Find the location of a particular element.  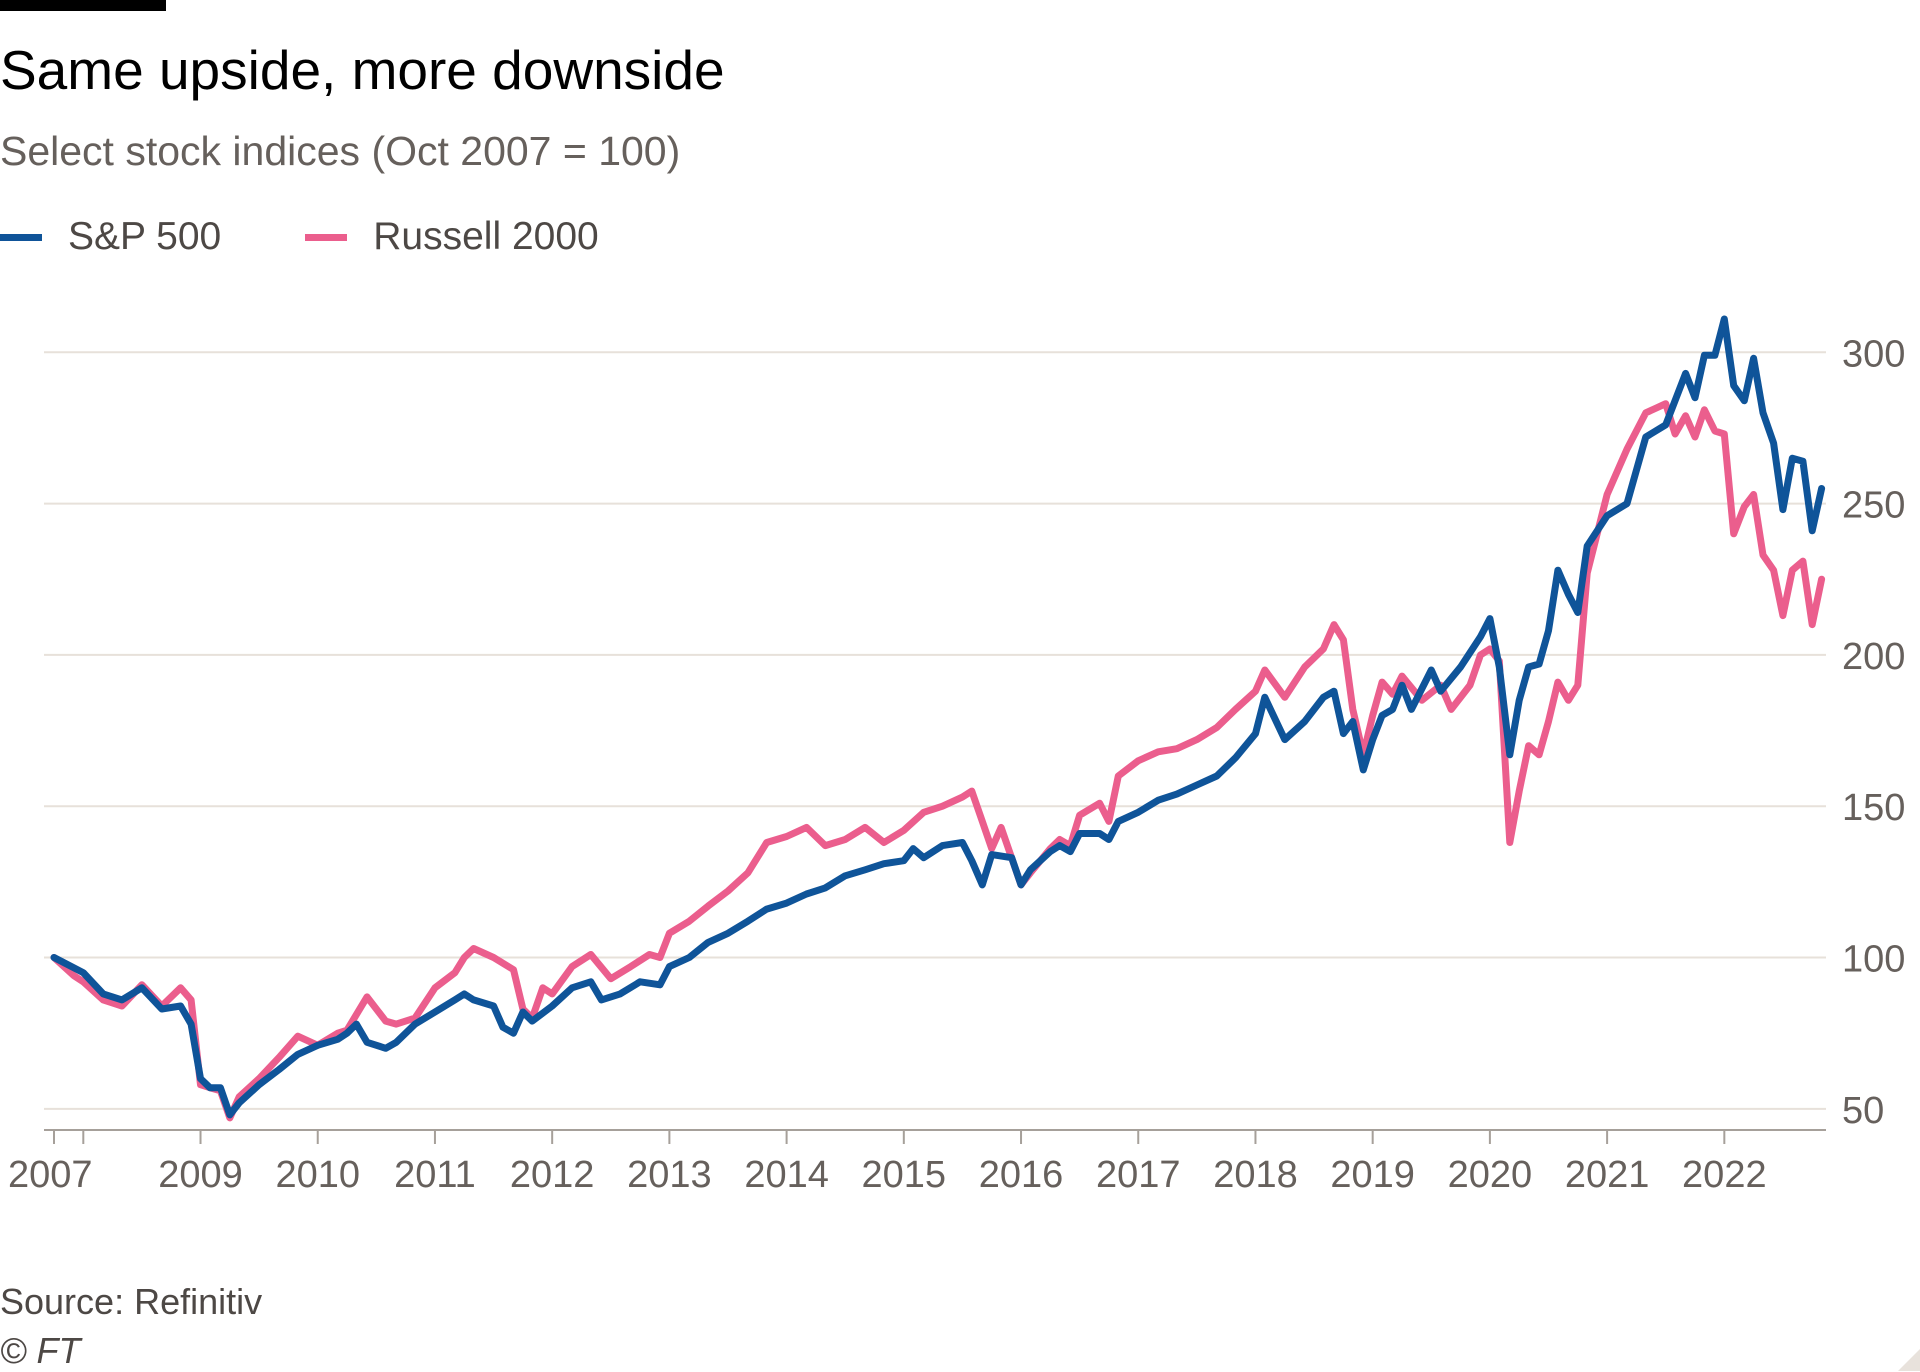

legend-label-sp500: S&P 500 is located at coordinates (145, 236).